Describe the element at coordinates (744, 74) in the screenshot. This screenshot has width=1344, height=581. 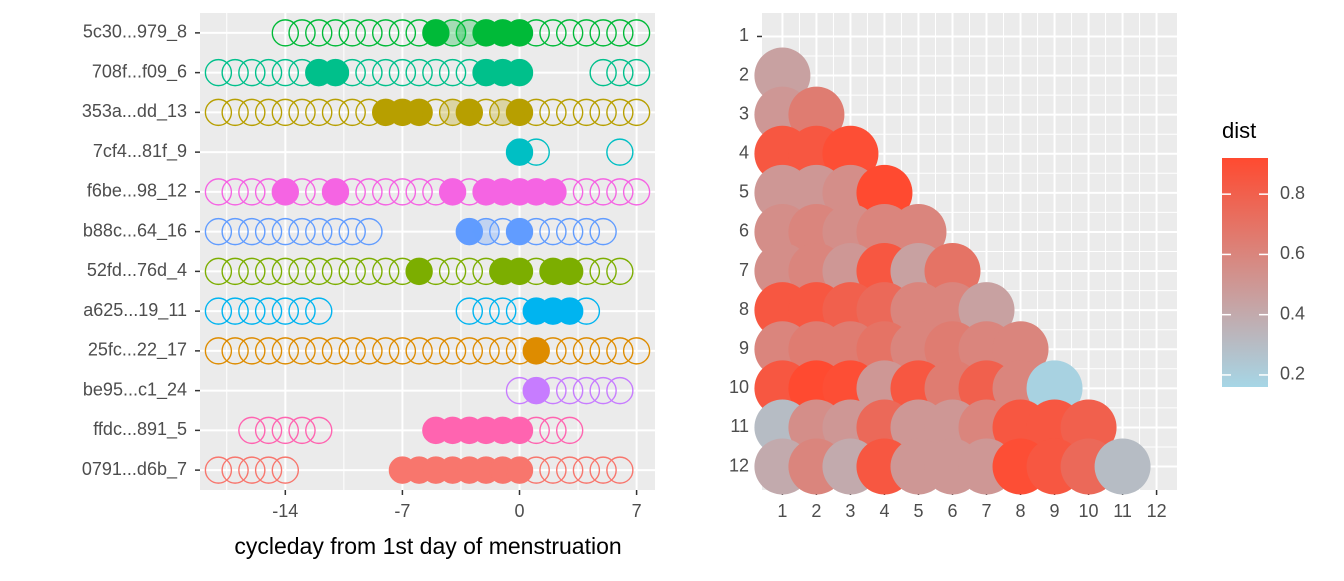
I see `y-tick-label: 2` at that location.